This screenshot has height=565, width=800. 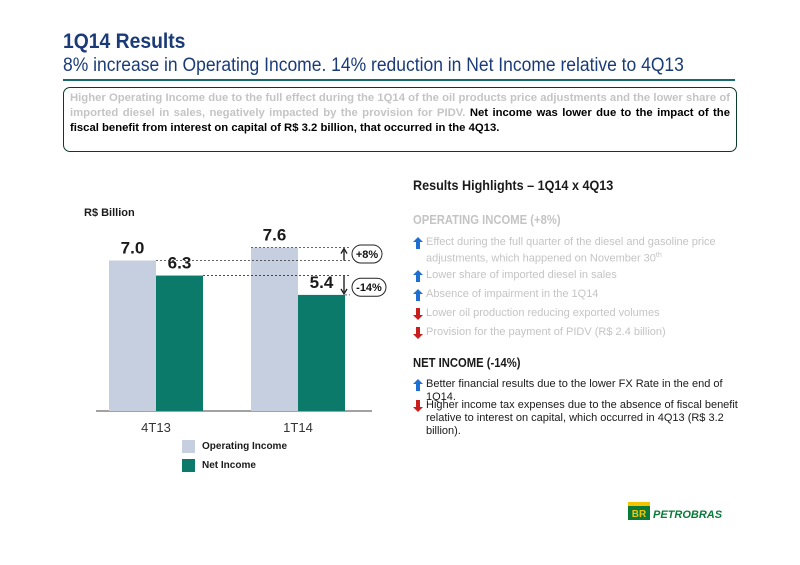 I want to click on highlight-text: Absence of impairment in the 1Q14, so click(x=512, y=294).